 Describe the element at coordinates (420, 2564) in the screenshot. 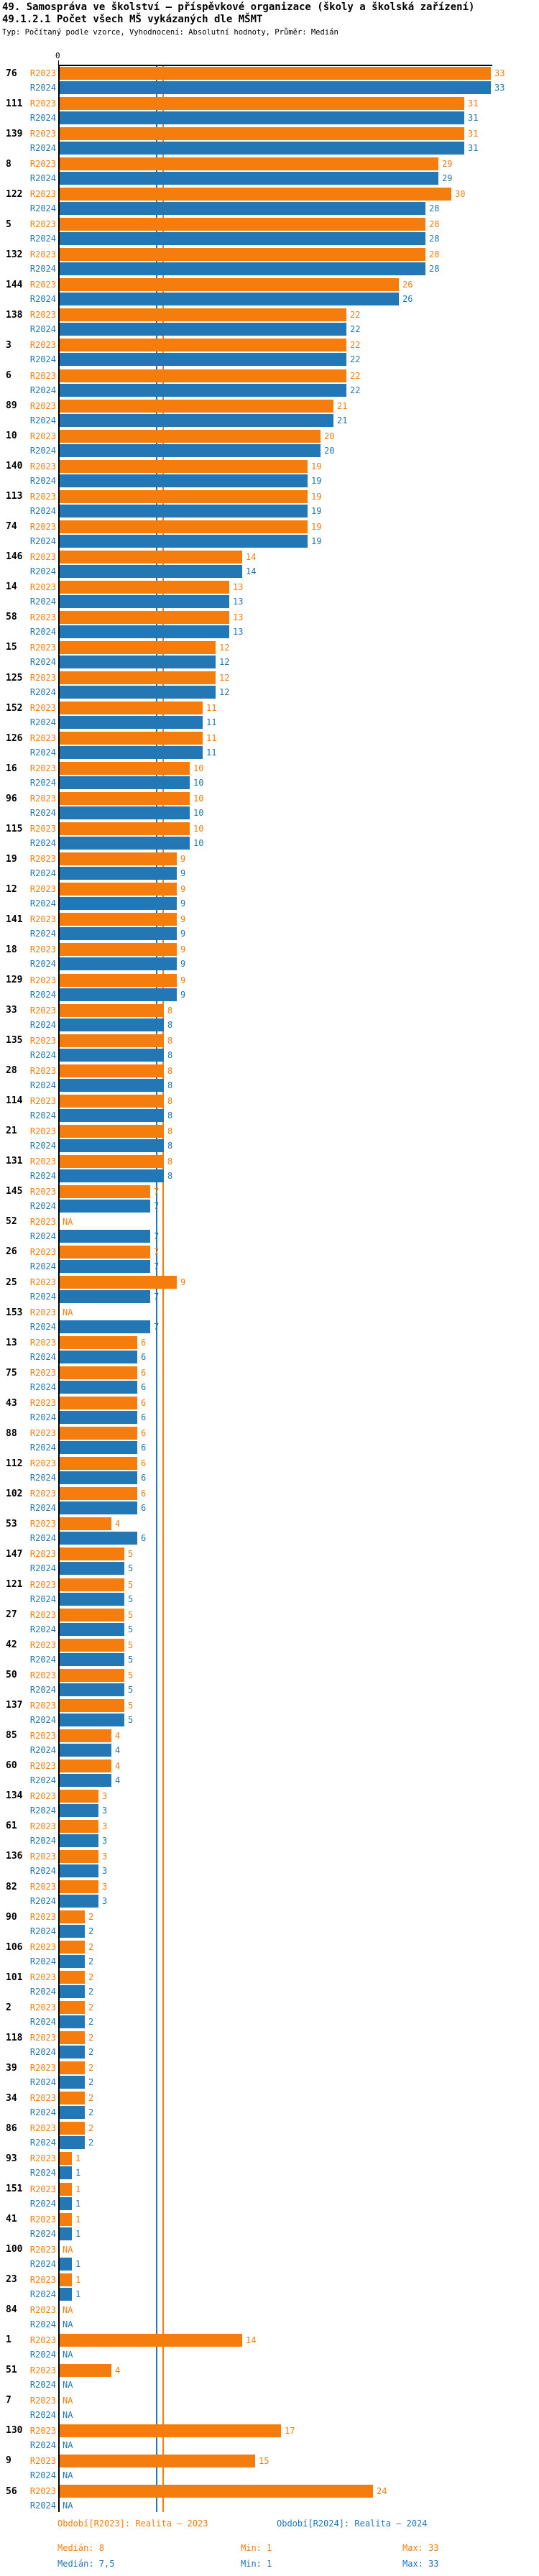

I see `stat-max-r2024: Max: 33` at that location.